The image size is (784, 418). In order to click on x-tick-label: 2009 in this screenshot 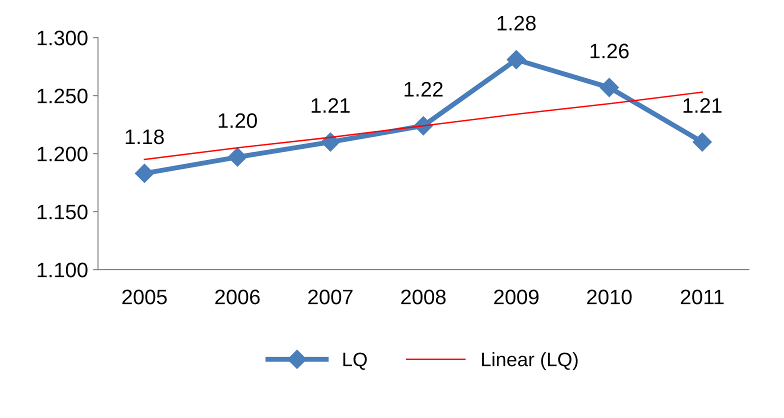, I will do `click(516, 297)`.